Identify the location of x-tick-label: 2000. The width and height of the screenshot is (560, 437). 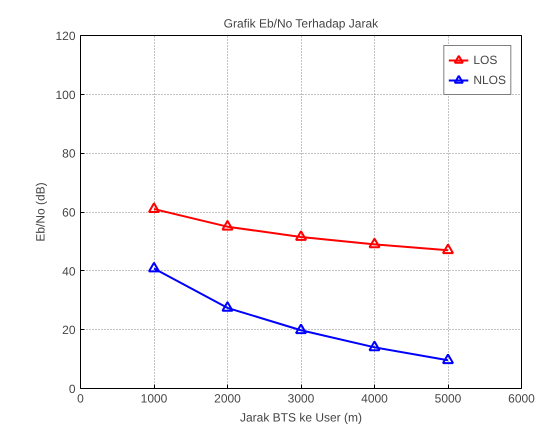
(228, 399).